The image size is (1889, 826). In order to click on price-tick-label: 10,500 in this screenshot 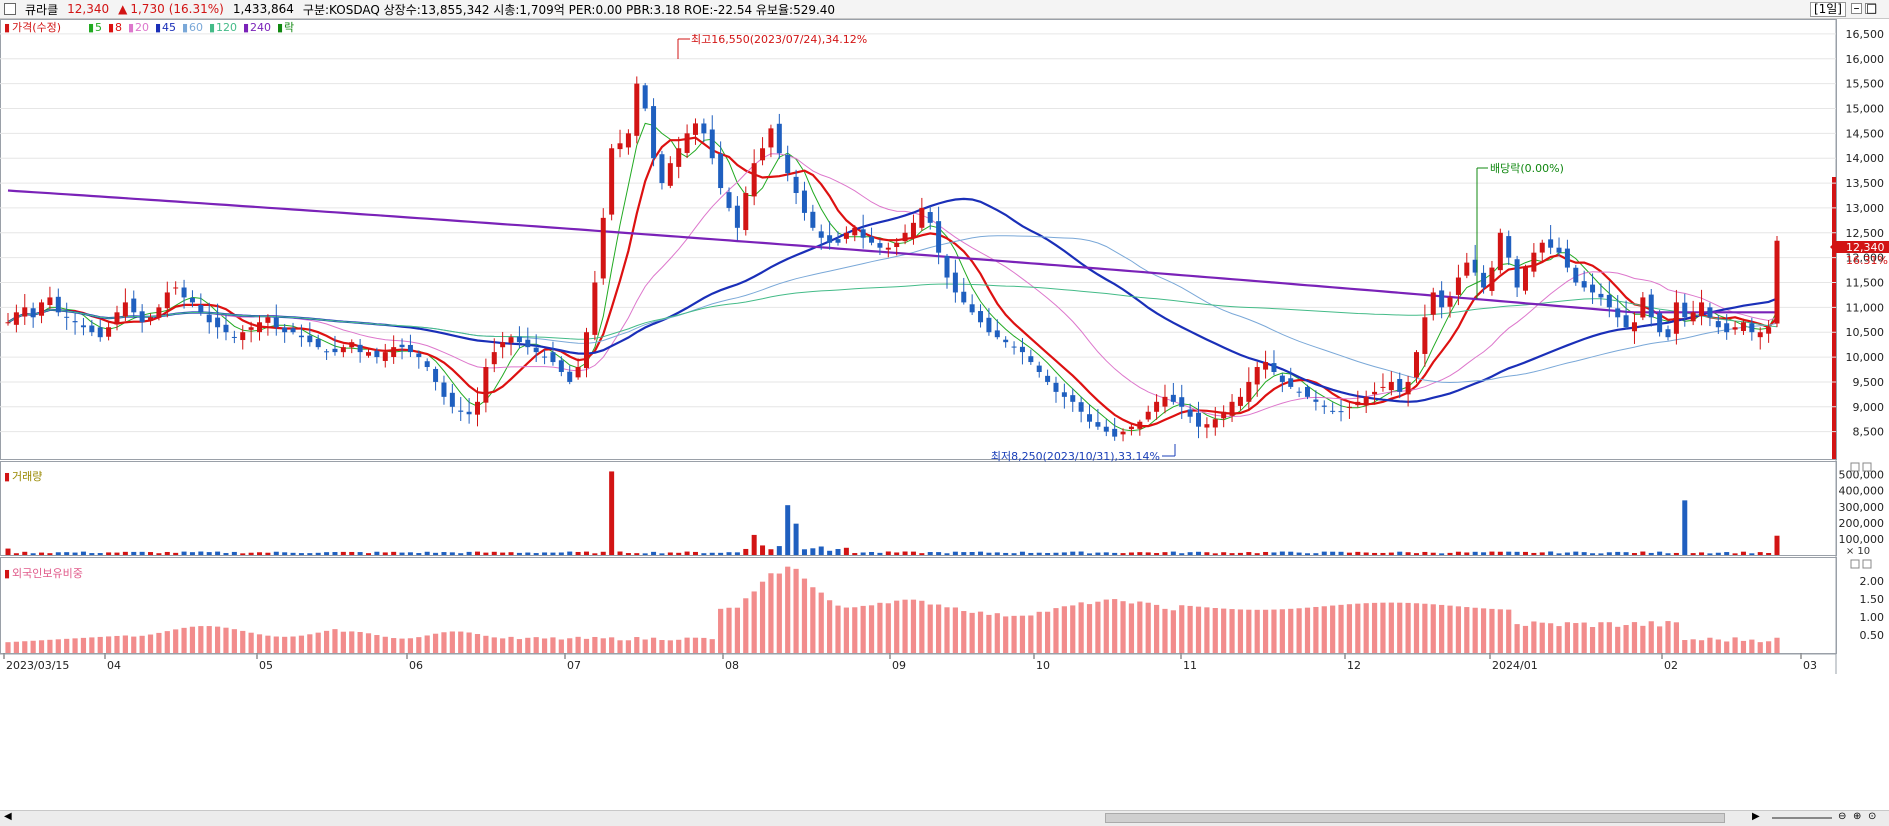, I will do `click(1865, 332)`.